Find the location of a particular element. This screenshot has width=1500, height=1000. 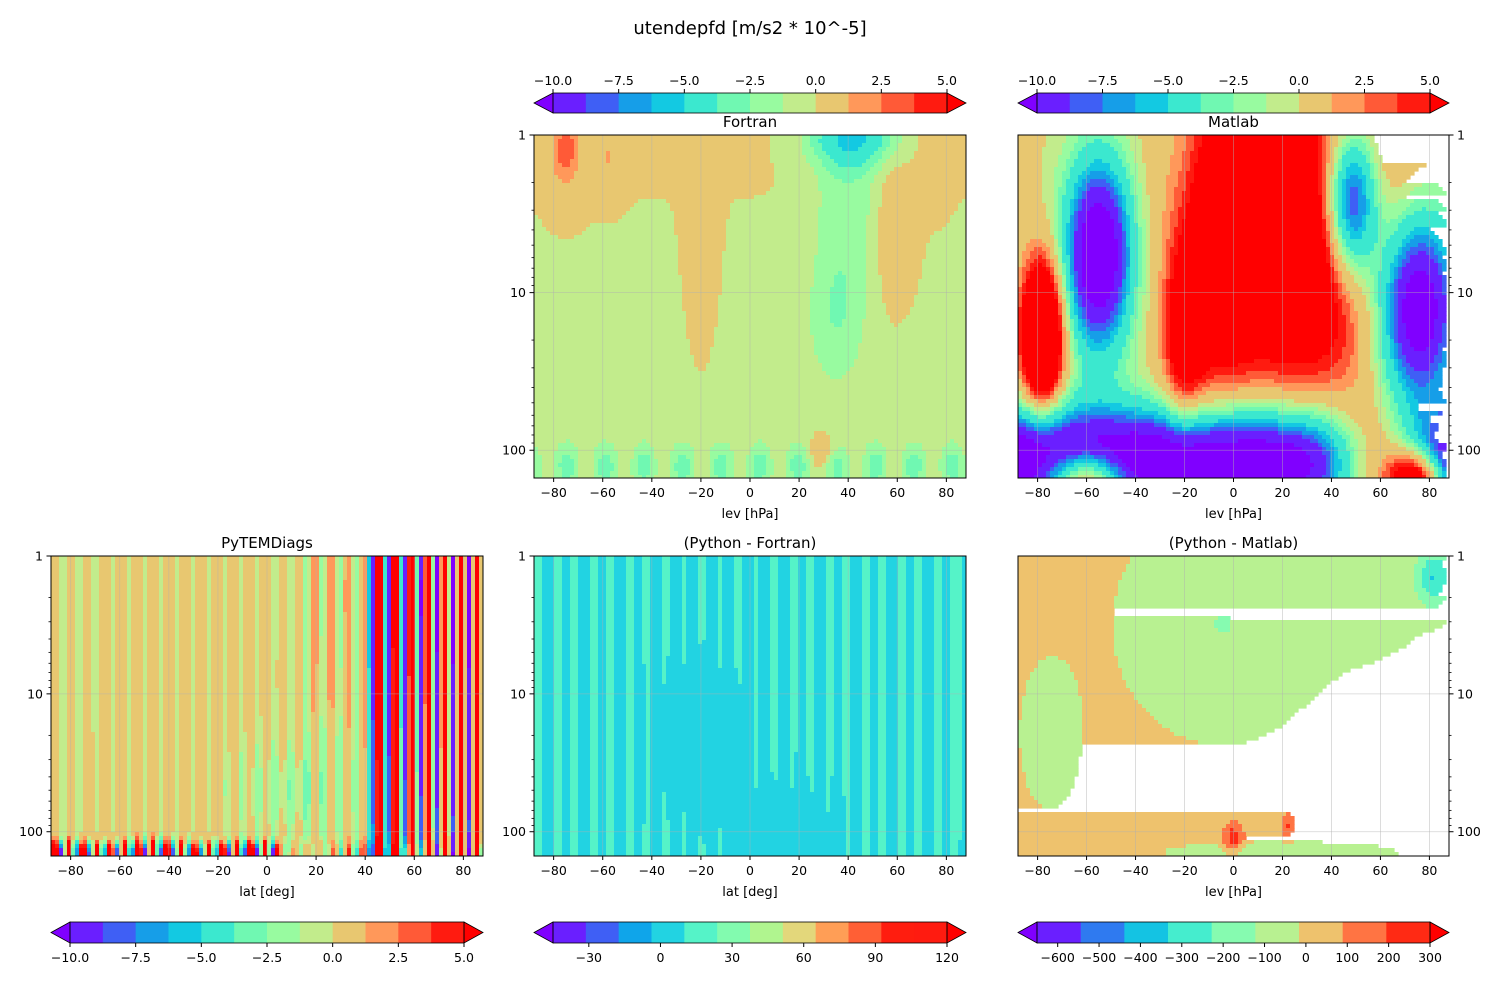

x-axis-label: lat [deg] is located at coordinates (266, 892).